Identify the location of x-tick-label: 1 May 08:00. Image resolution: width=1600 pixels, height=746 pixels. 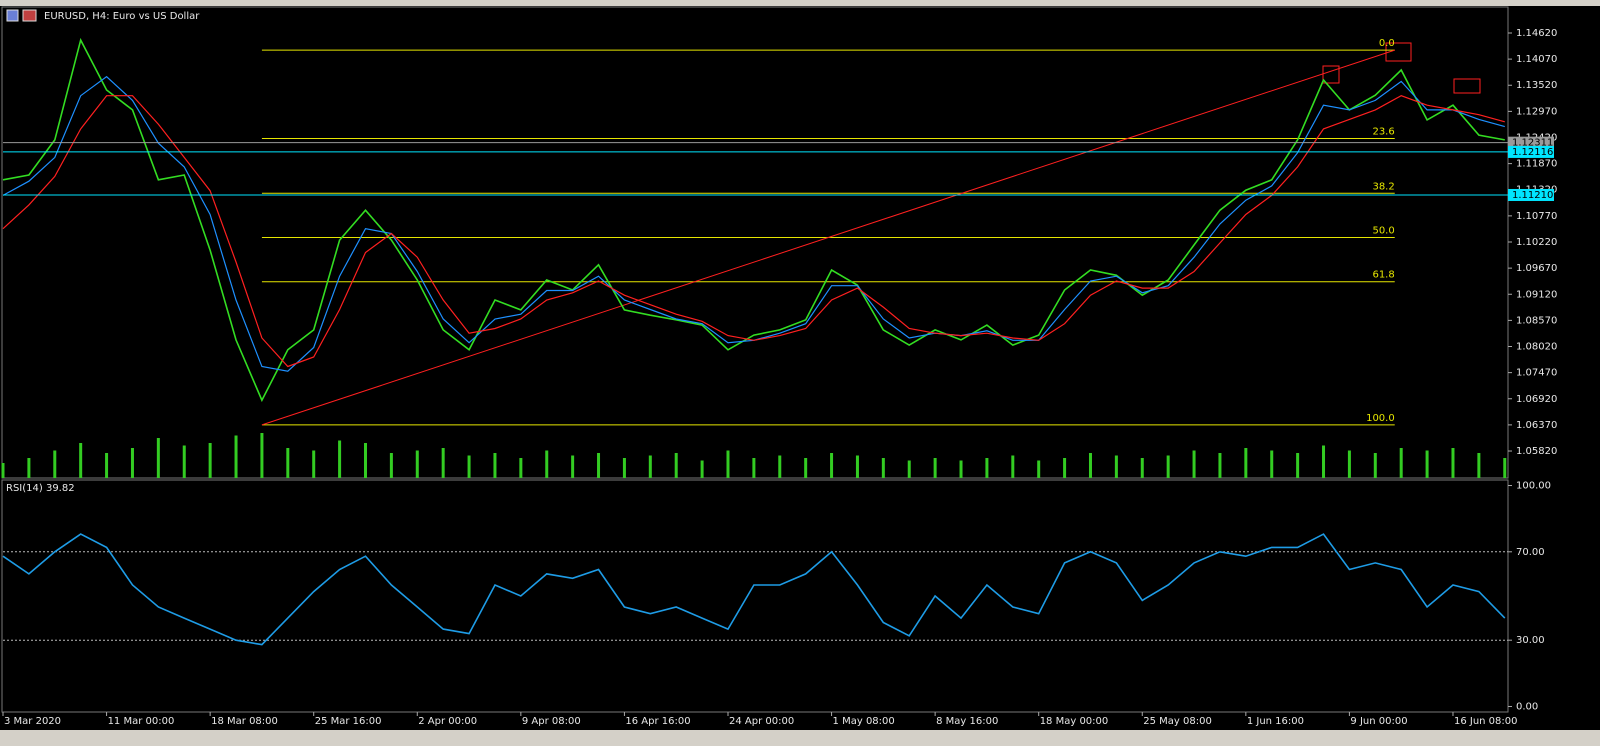
(864, 721).